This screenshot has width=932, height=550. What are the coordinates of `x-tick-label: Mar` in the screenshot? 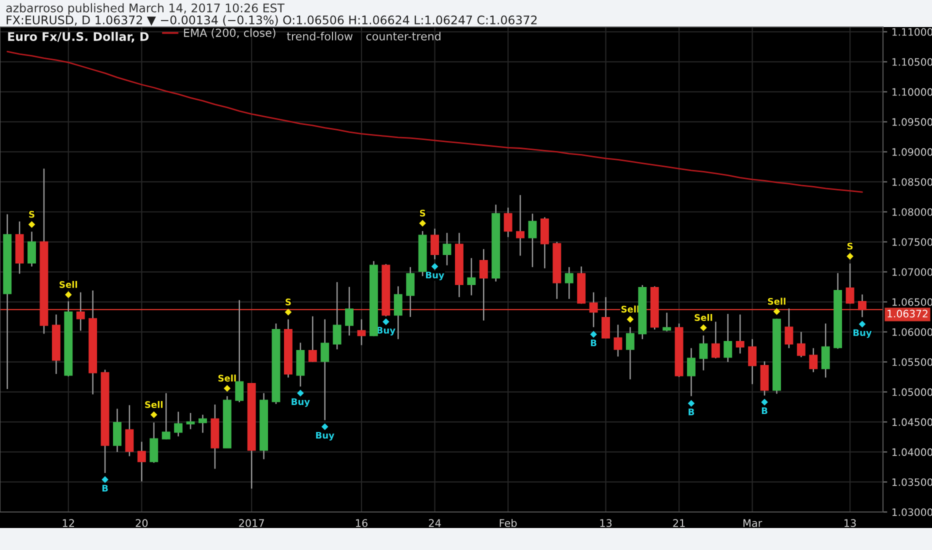 It's located at (753, 523).